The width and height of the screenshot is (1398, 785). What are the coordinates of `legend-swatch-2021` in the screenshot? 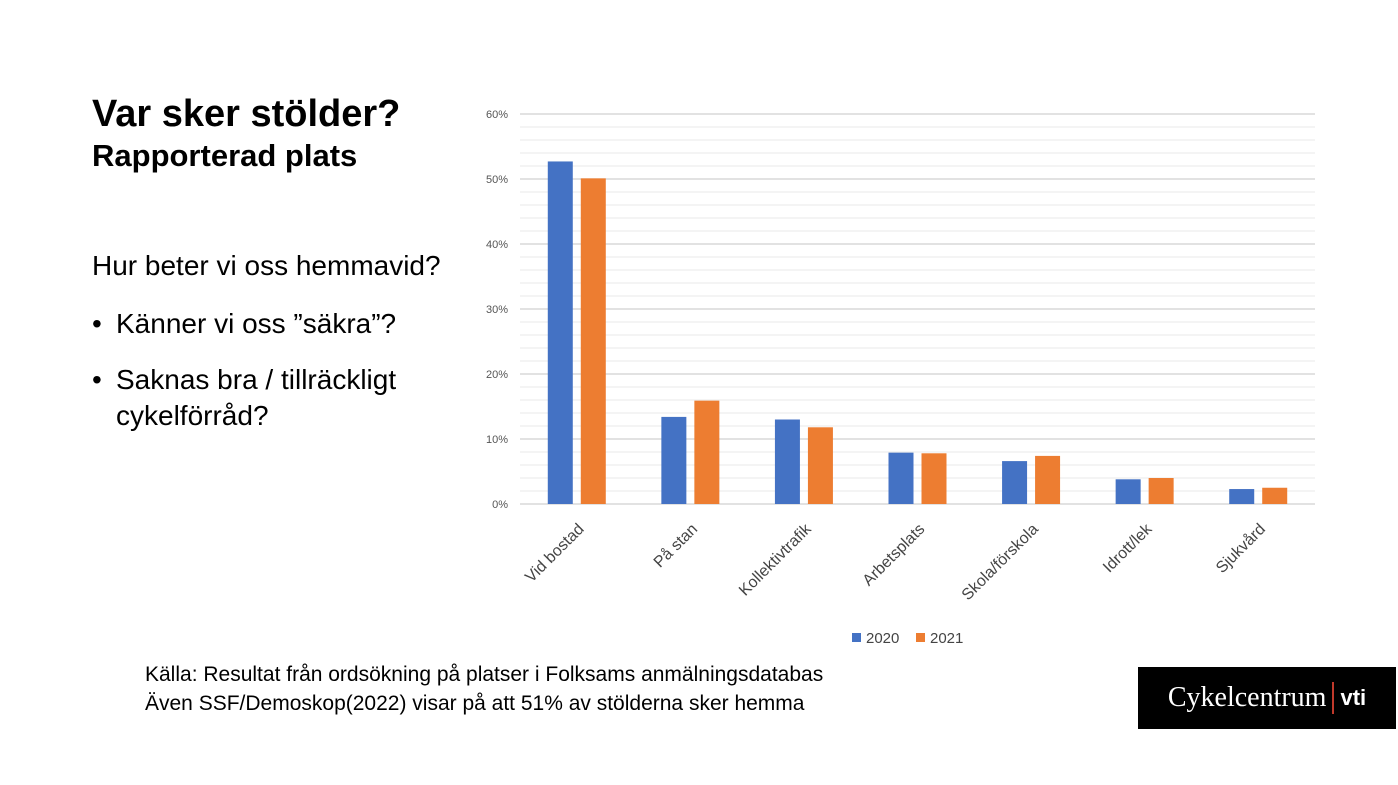 It's located at (920, 637).